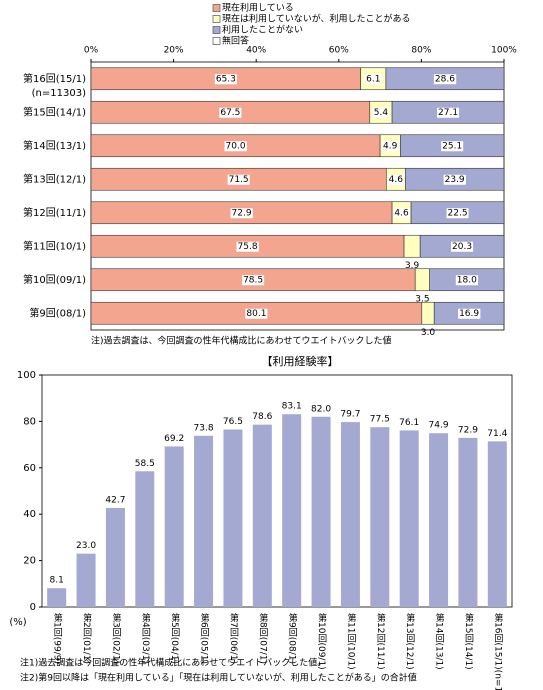 This screenshot has width=543, height=690. I want to click on value-label: 70.0, so click(236, 146).